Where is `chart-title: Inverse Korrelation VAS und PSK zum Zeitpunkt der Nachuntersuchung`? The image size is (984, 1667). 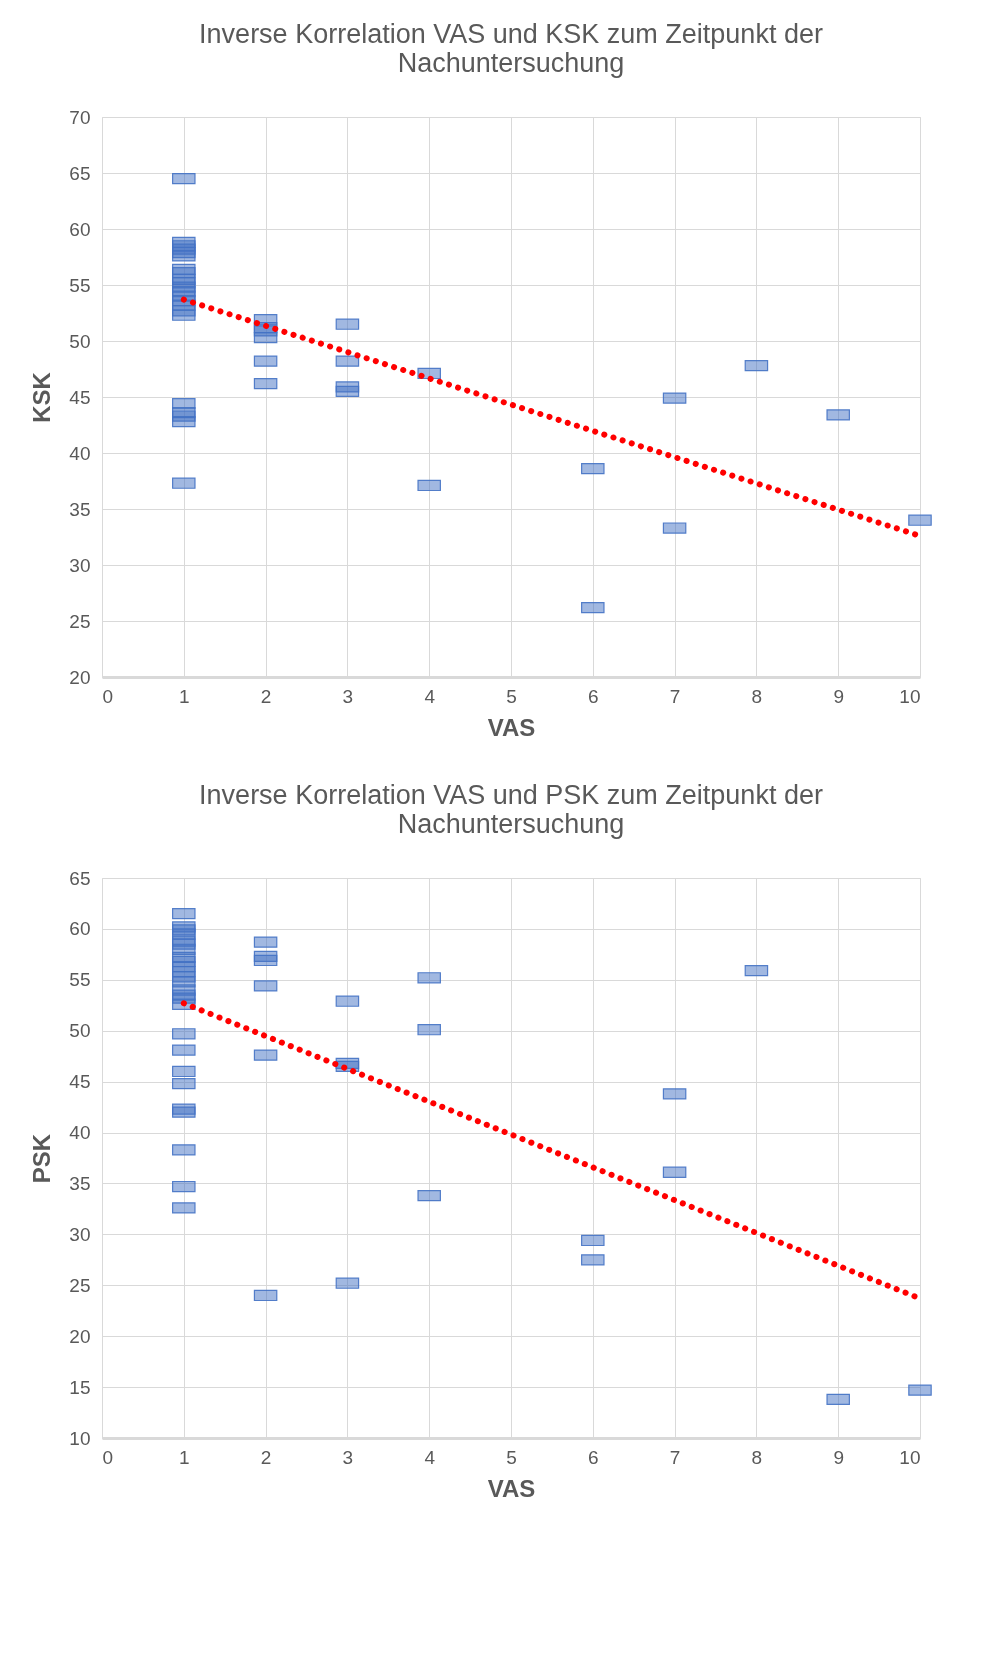 chart-title: Inverse Korrelation VAS und PSK zum Zeitpunkt der Nachuntersuchung is located at coordinates (511, 809).